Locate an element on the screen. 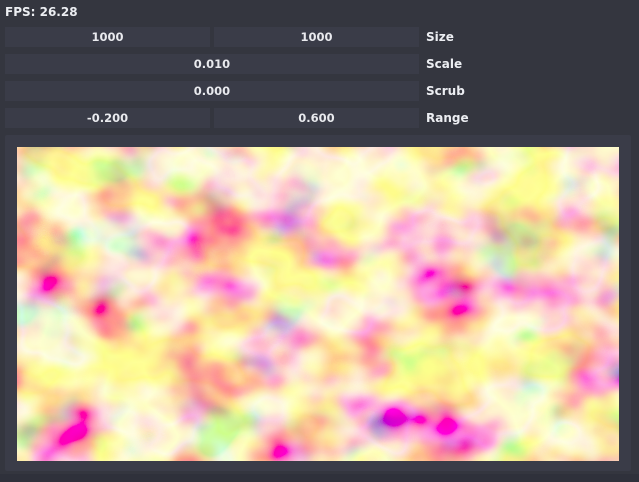 The image size is (639, 482). fps-counter: FPS: 26.28 is located at coordinates (41, 12).